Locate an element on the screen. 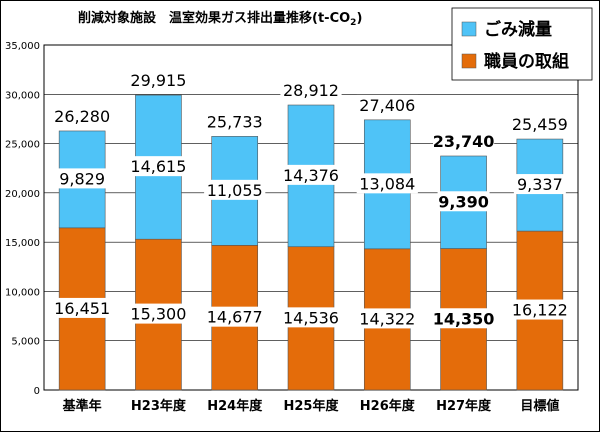  data-label: 14,677 is located at coordinates (235, 317).